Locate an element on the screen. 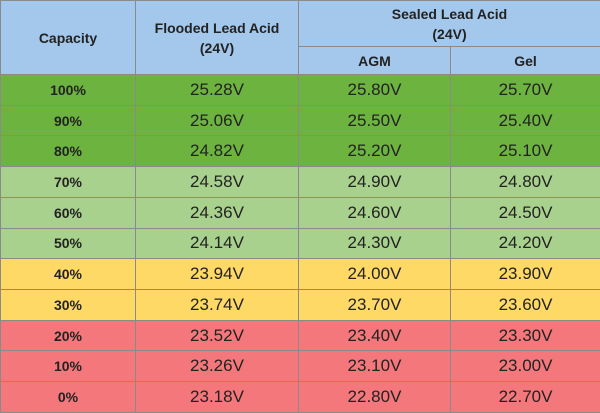 The height and width of the screenshot is (413, 600). voltage-cell: 24.90V is located at coordinates (374, 182).